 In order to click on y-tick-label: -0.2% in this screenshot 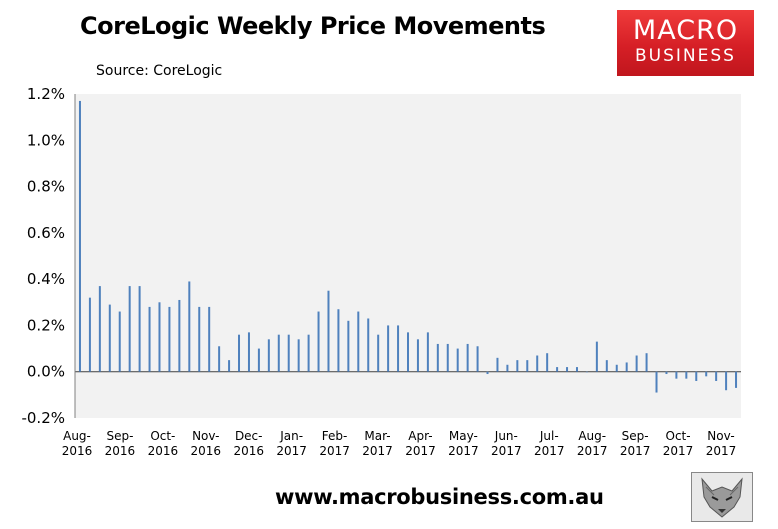, I will do `click(43, 418)`.